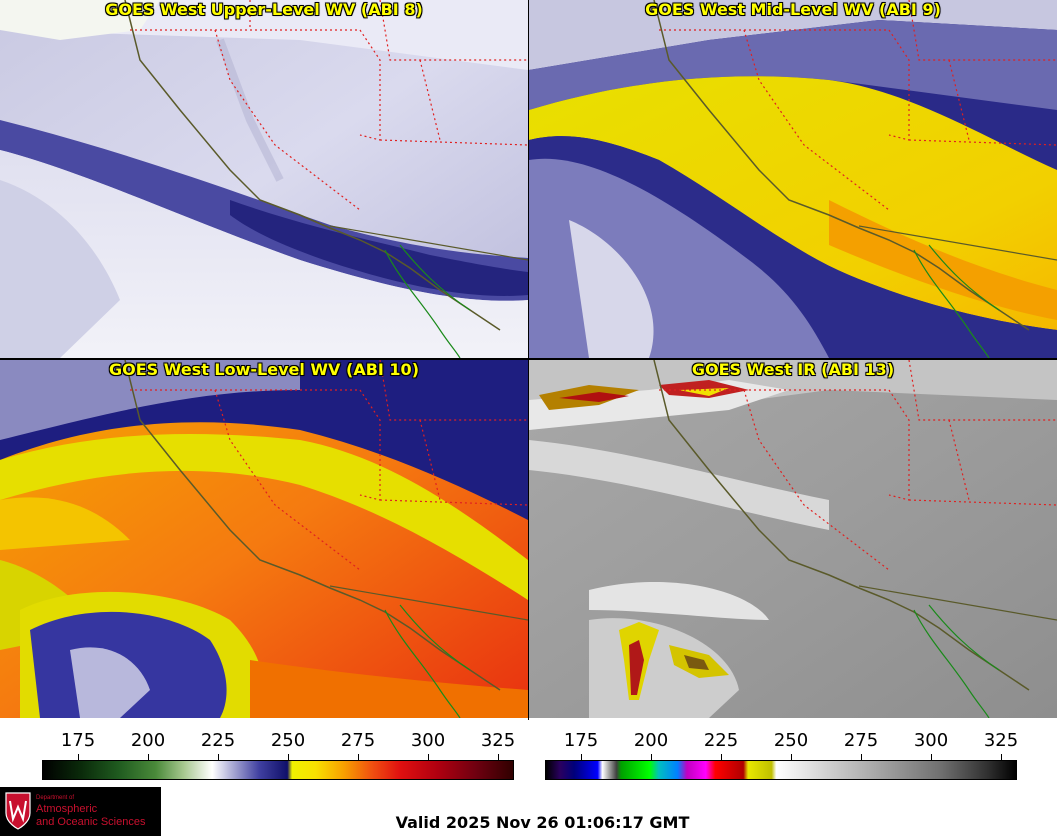 This screenshot has width=1057, height=836. What do you see at coordinates (793, 9) in the screenshot?
I see `panel-title: GOES West Mid-Level WV (ABI 9)` at bounding box center [793, 9].